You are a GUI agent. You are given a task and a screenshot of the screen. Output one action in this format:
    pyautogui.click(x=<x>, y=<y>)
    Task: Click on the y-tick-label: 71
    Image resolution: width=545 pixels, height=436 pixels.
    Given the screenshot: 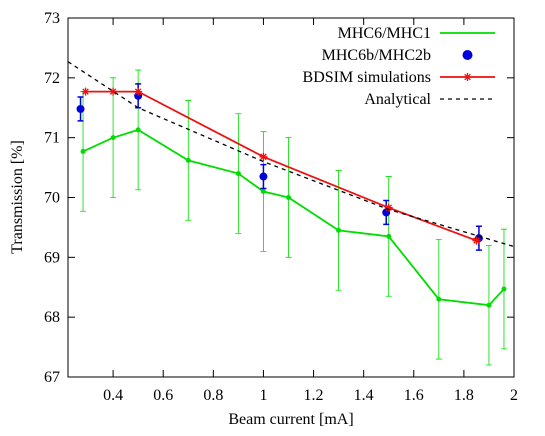 What is the action you would take?
    pyautogui.click(x=52, y=138)
    